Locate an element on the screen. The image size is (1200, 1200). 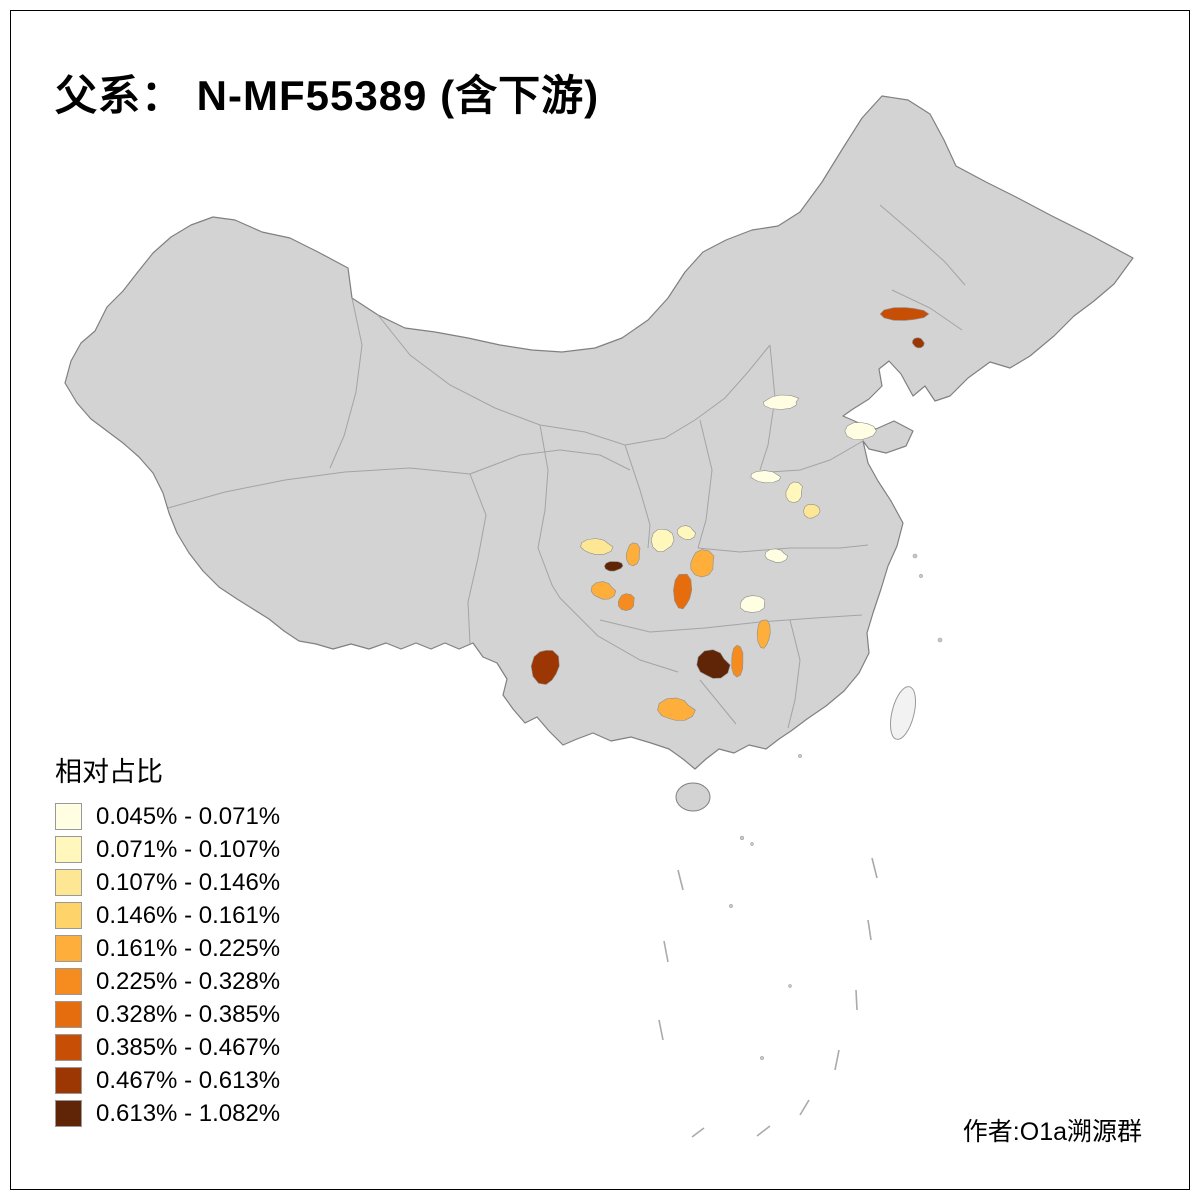
region-hubei-pale is located at coordinates (776, 555).